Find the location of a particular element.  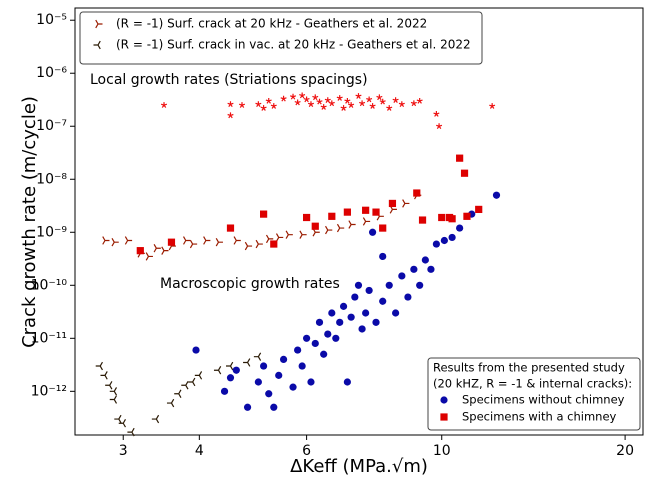

y-tick-label: 10⁻⁹ is located at coordinates (51, 232).